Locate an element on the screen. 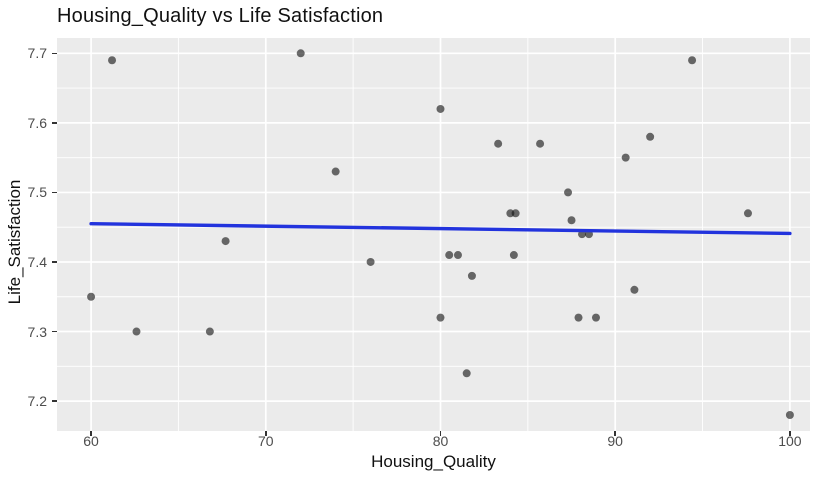  x-tick-label: 80 is located at coordinates (440, 441).